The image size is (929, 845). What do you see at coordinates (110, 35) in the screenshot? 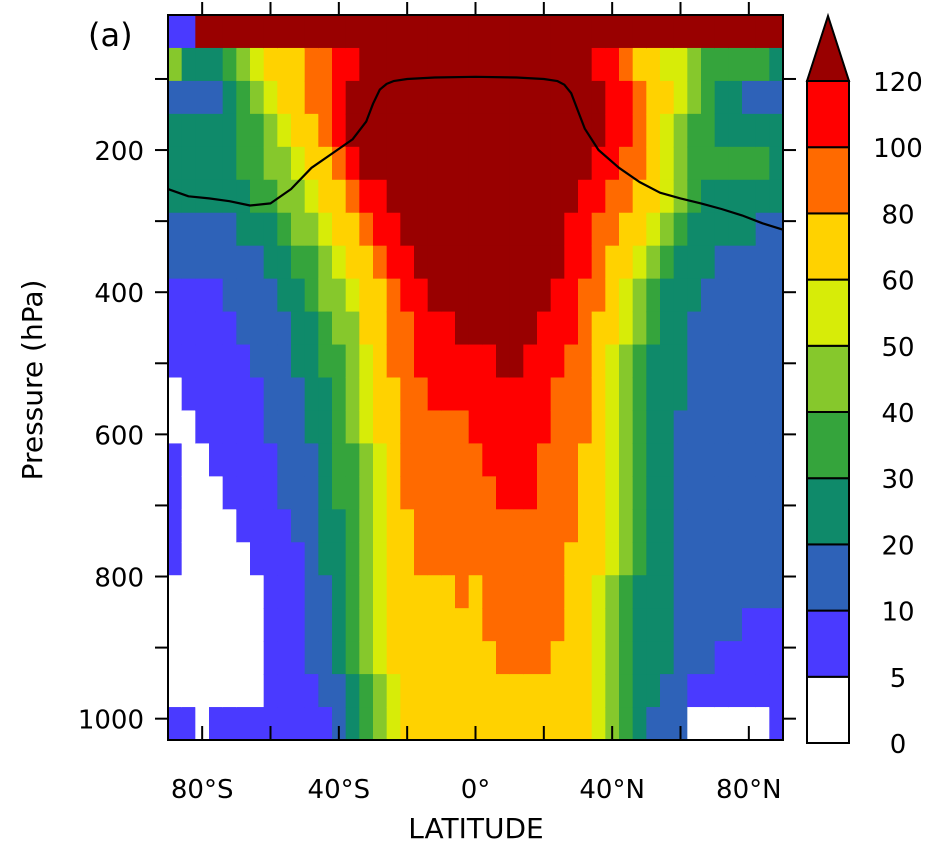
I see `panel-label: (a)` at bounding box center [110, 35].